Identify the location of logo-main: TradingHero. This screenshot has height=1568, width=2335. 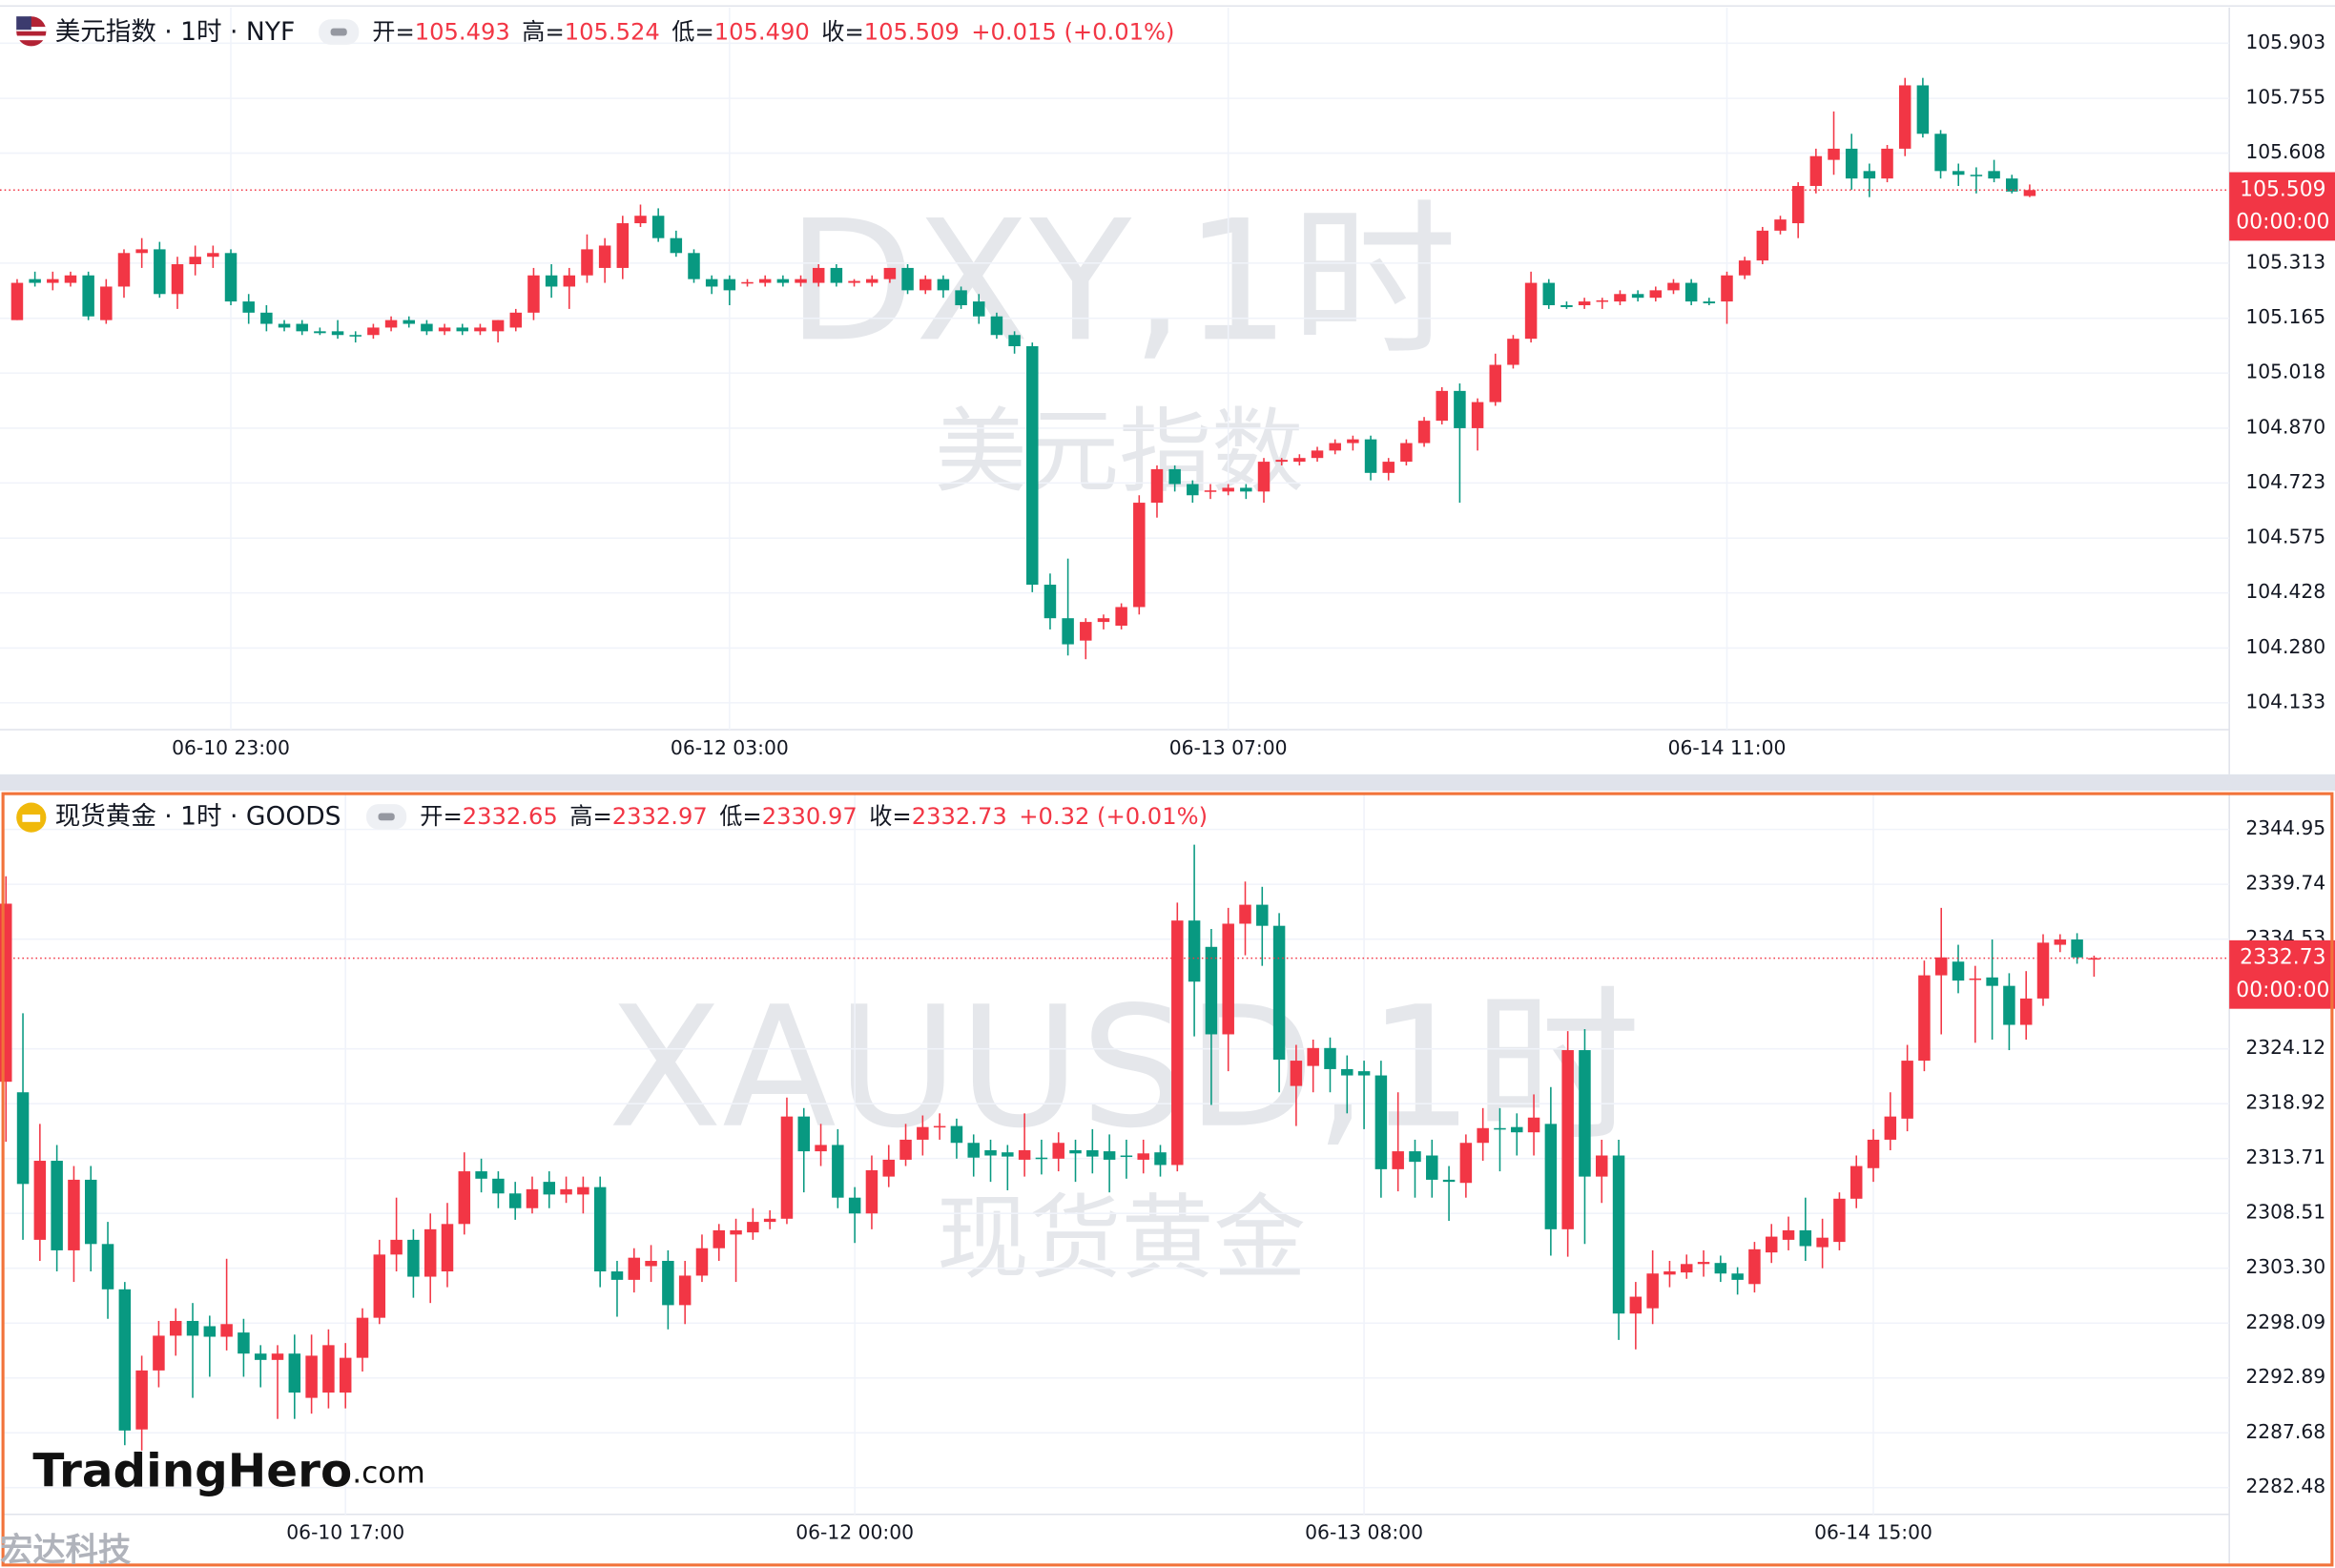
(192, 1471).